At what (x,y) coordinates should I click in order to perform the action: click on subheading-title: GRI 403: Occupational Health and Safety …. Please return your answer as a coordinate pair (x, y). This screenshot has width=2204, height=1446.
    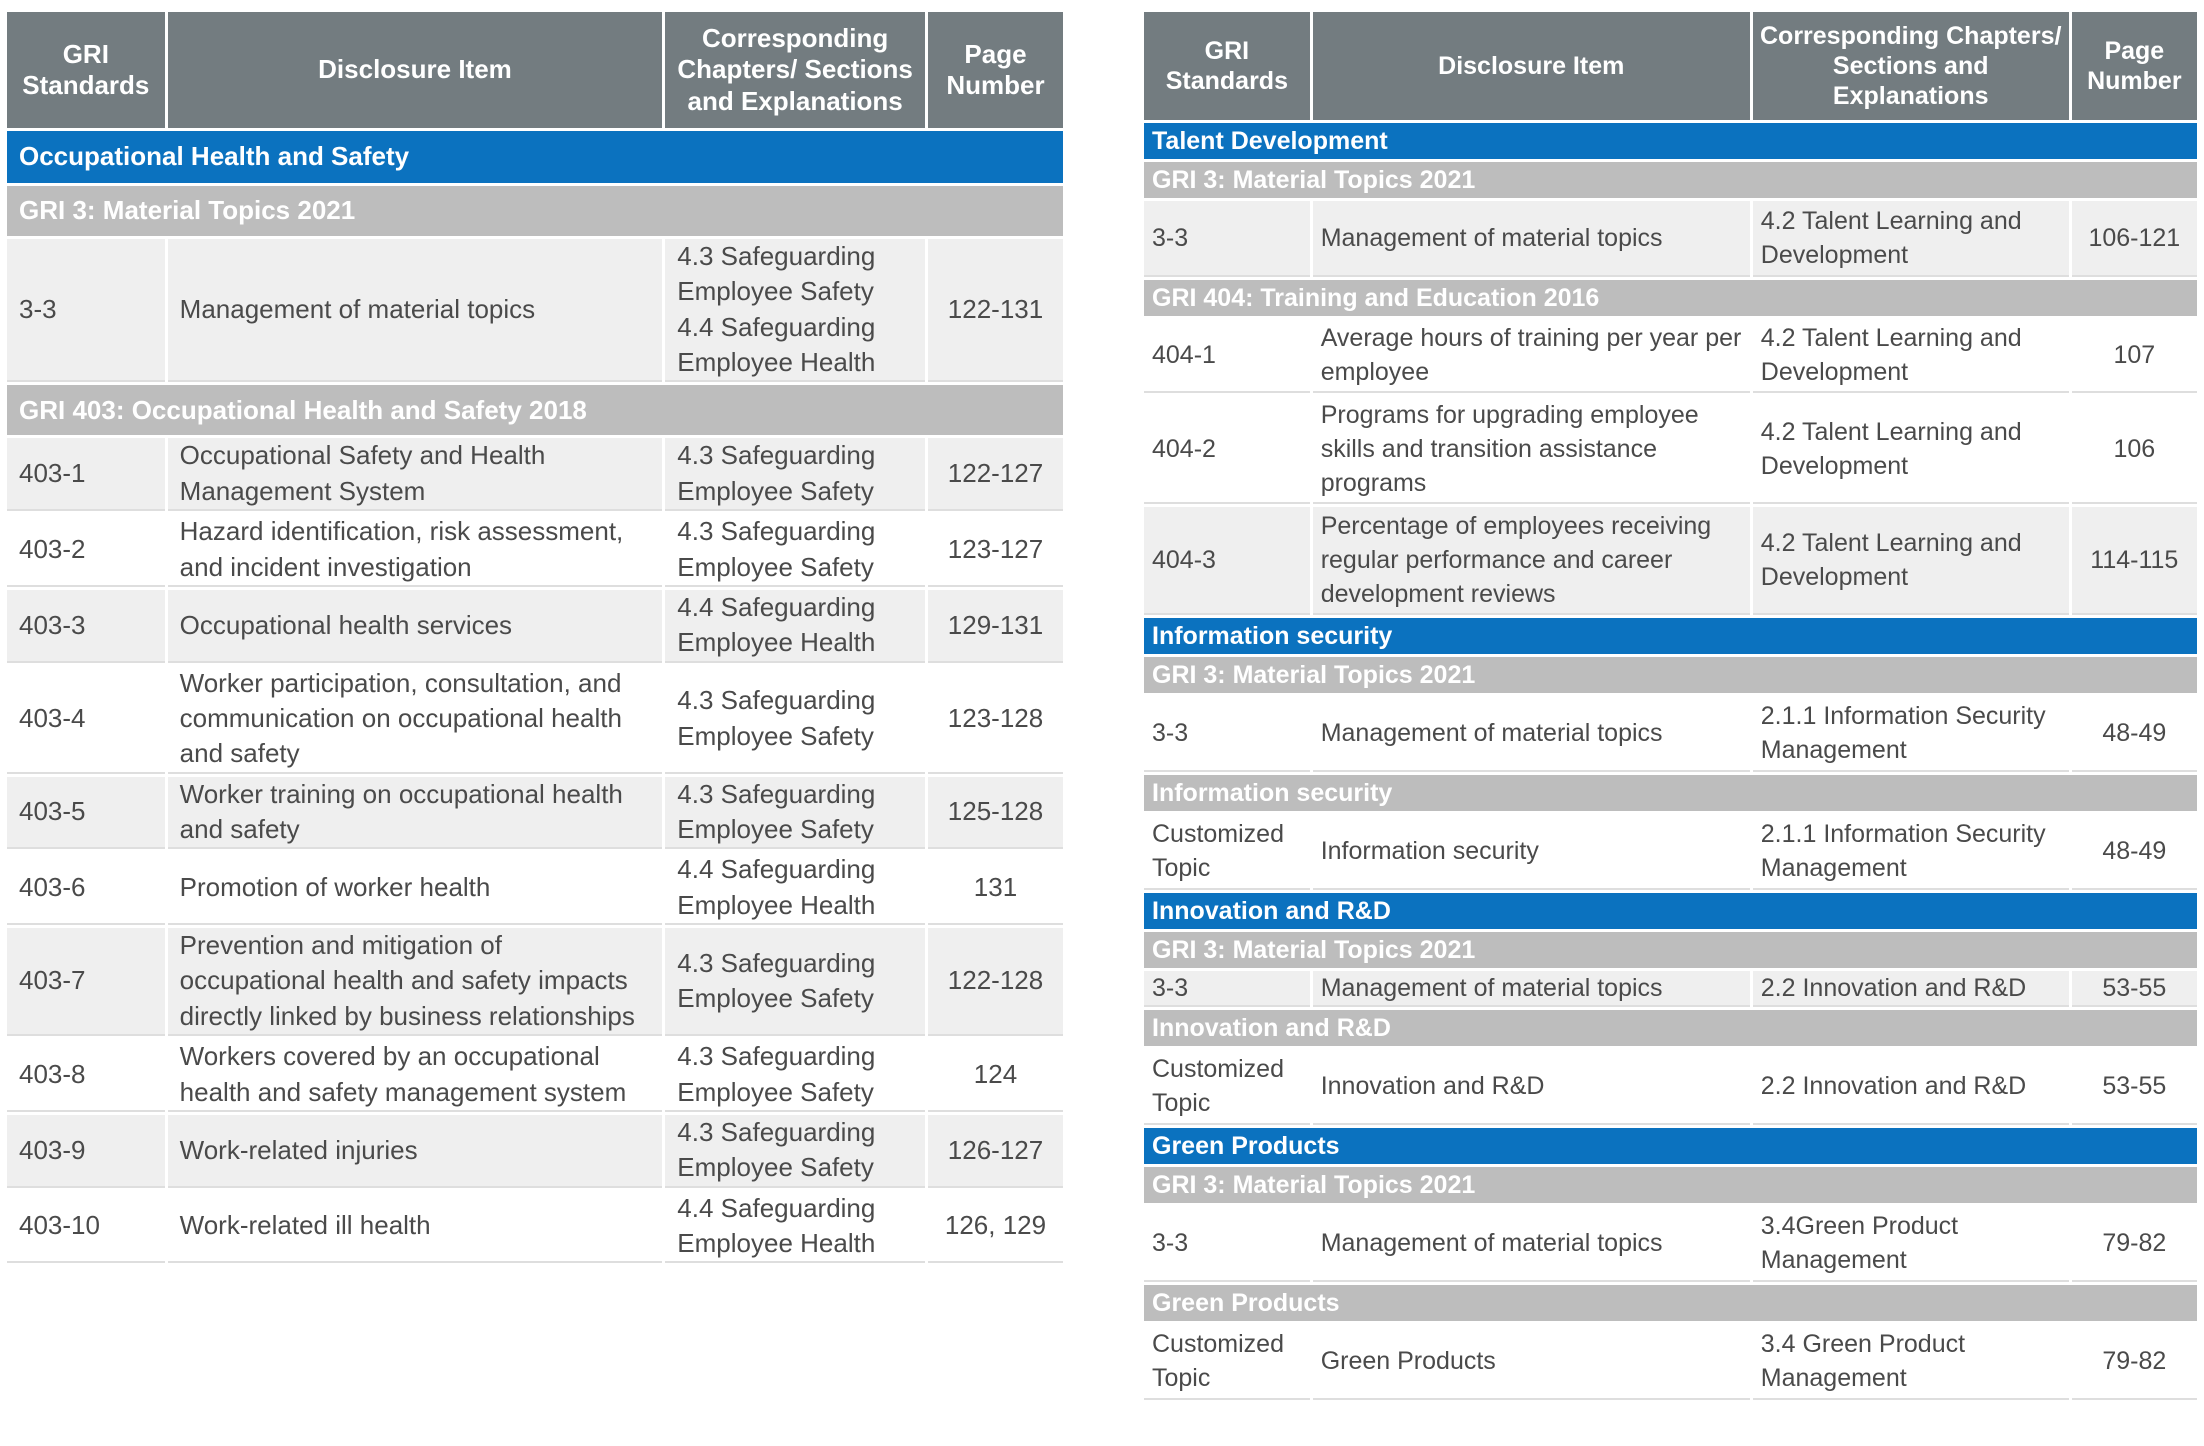
    Looking at the image, I should click on (535, 410).